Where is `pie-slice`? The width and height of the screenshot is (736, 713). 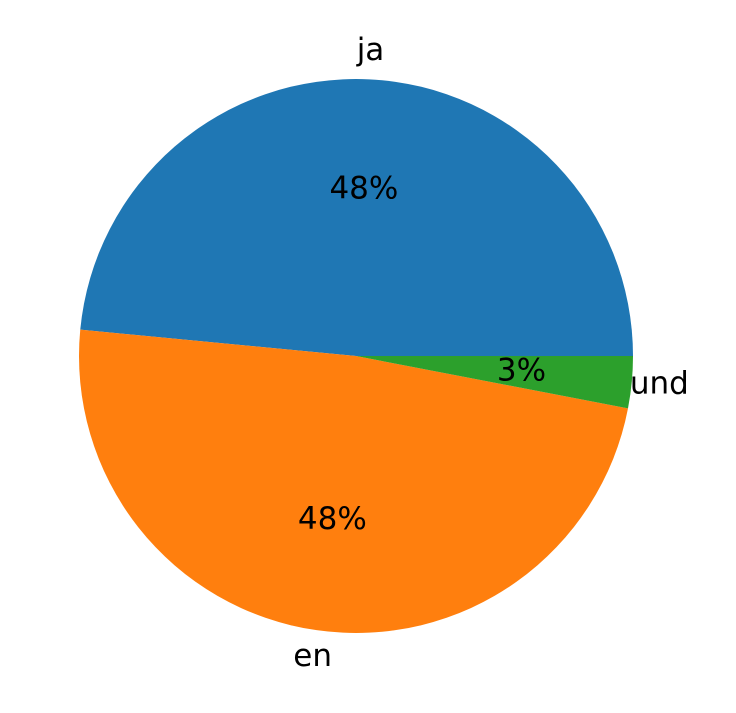
pie-slice is located at coordinates (494, 382).